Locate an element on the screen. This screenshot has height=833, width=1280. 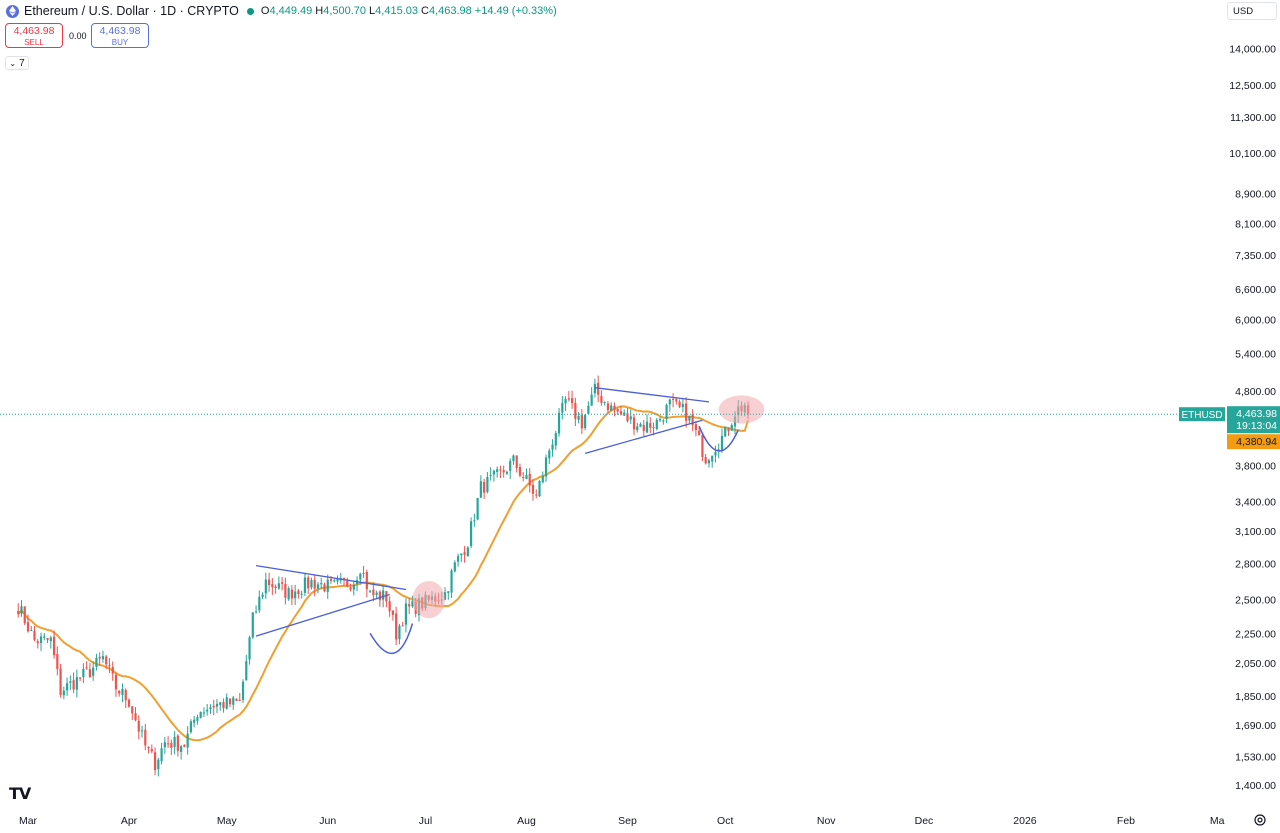
indicators-toggle: ⌄ 7 is located at coordinates (17, 63).